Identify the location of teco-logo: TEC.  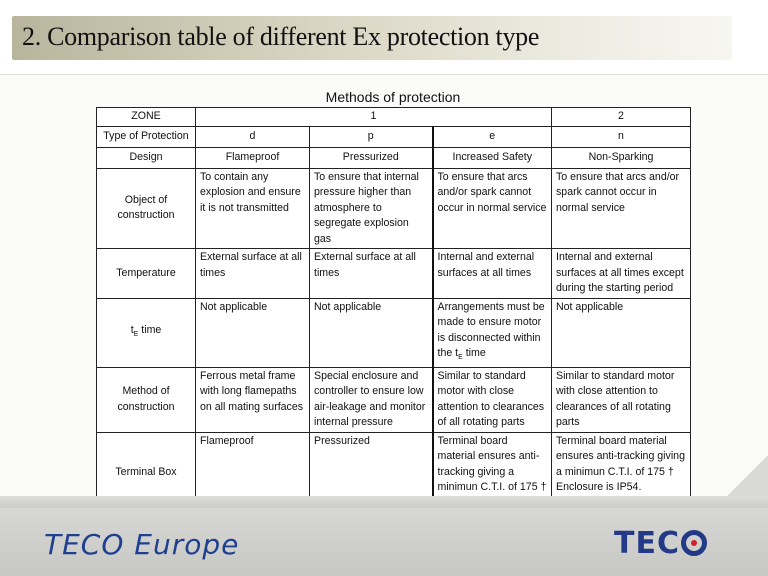
(660, 543).